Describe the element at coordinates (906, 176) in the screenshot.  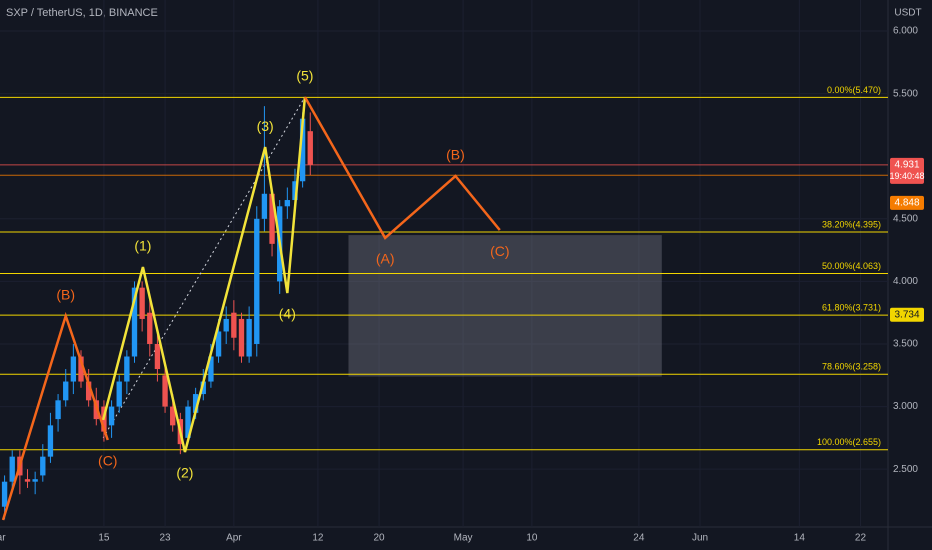
I see `price-badge-timer: 19:40:48` at that location.